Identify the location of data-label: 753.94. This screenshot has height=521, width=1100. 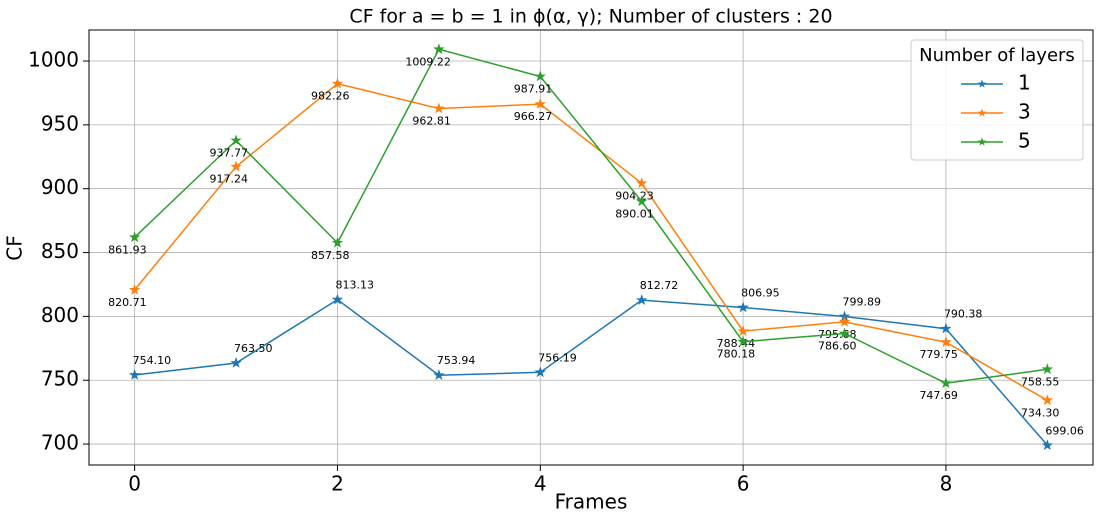
(456, 360).